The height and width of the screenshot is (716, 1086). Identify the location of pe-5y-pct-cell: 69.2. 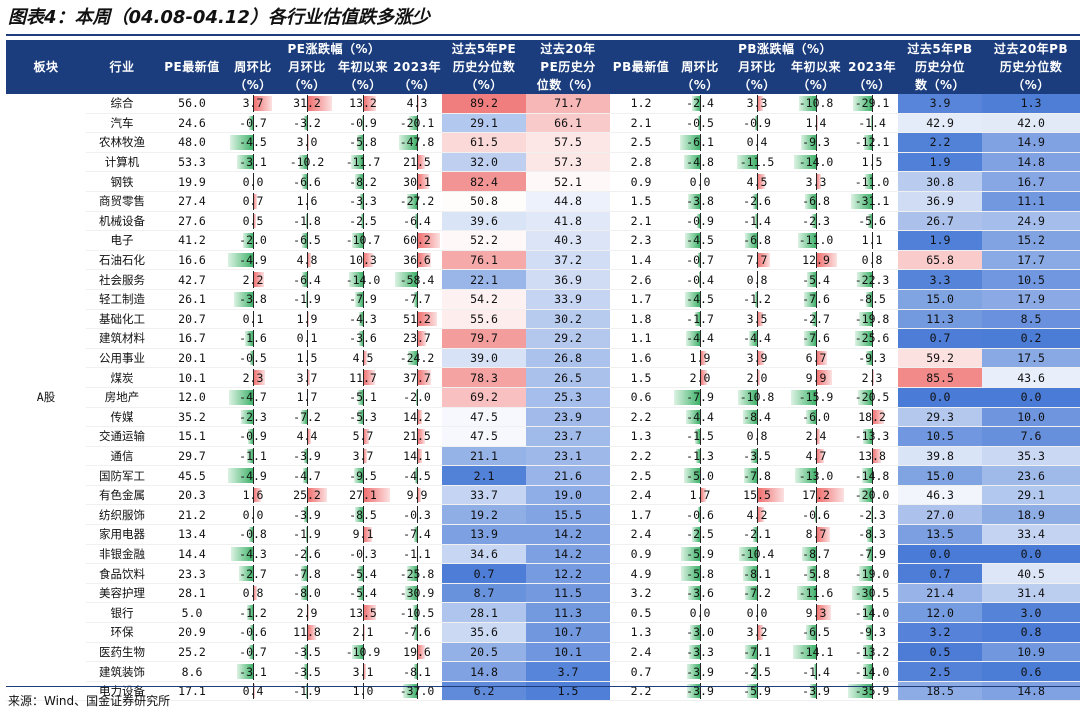
(484, 397).